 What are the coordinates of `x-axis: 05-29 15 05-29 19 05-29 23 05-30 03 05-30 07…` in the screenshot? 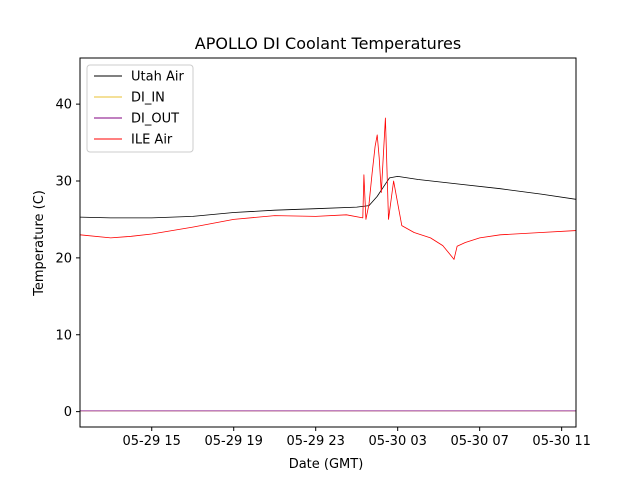 It's located at (357, 438).